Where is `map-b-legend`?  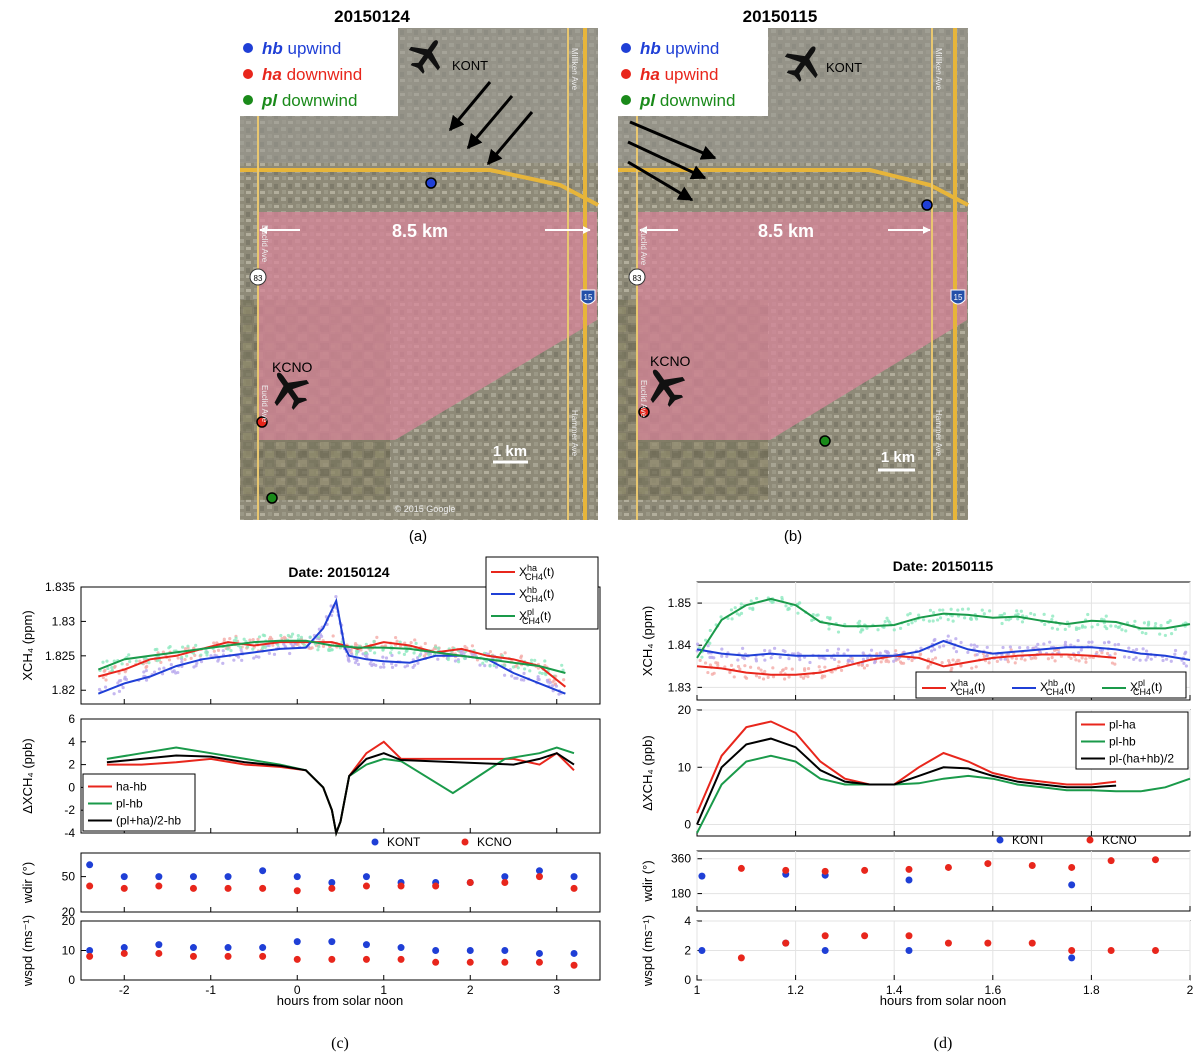
map-b-legend is located at coordinates (693, 72).